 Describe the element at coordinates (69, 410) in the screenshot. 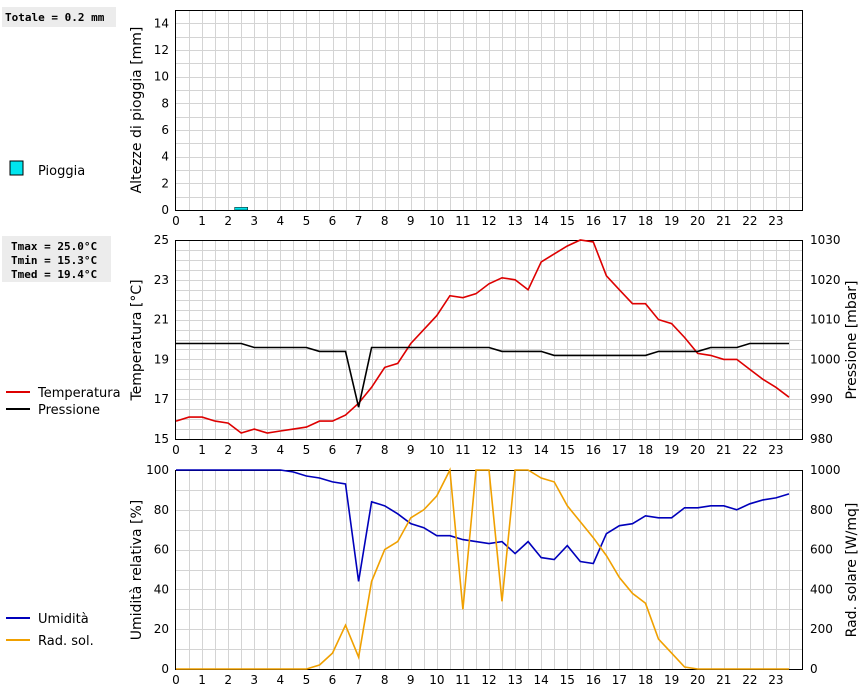

I see `legend-label-pressione: Pressione` at that location.